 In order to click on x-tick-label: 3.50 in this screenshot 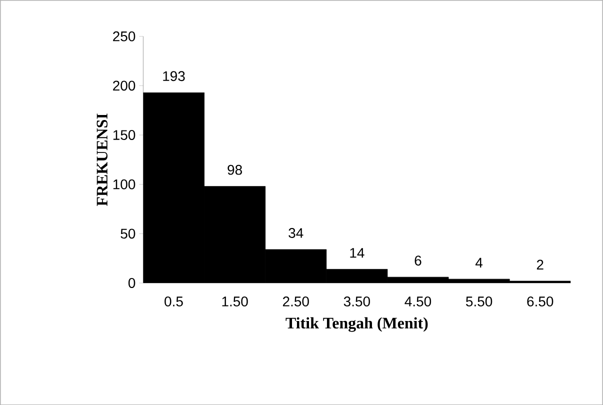, I will do `click(357, 301)`.